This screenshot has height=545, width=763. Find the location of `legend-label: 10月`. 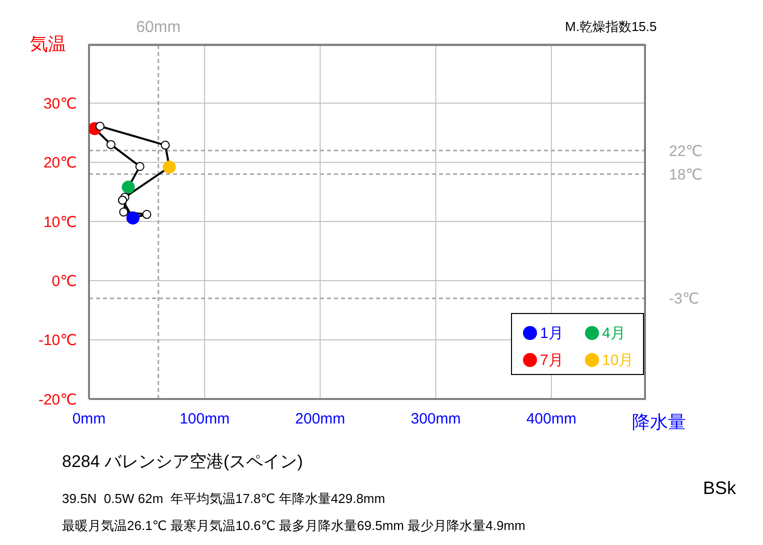

legend-label: 10月 is located at coordinates (618, 360).